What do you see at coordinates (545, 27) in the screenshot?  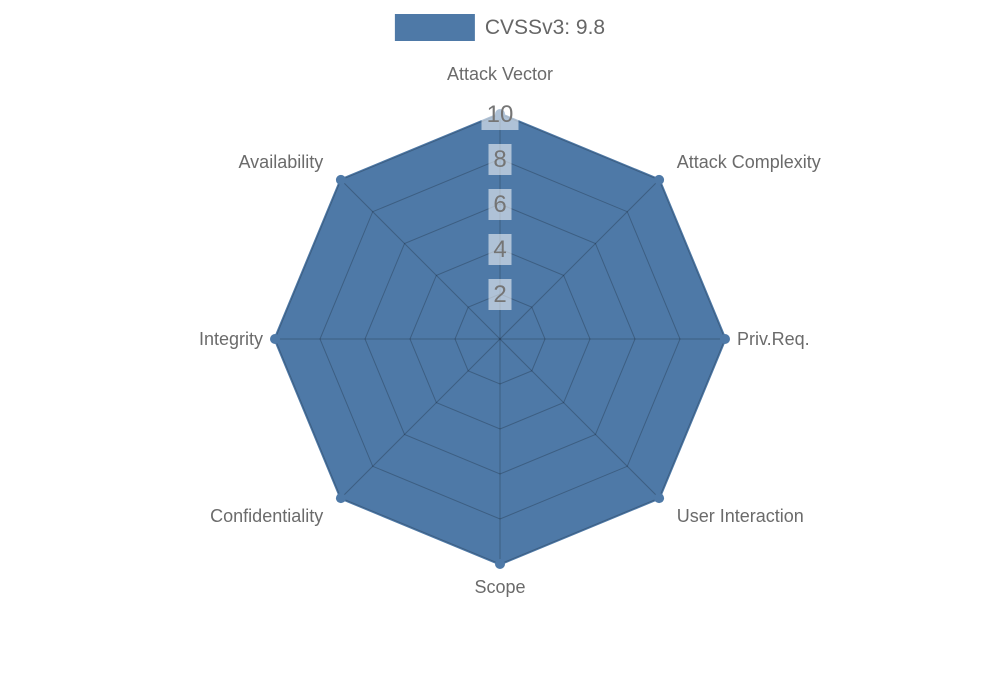 I see `legend-label: CVSSv3: 9.8` at bounding box center [545, 27].